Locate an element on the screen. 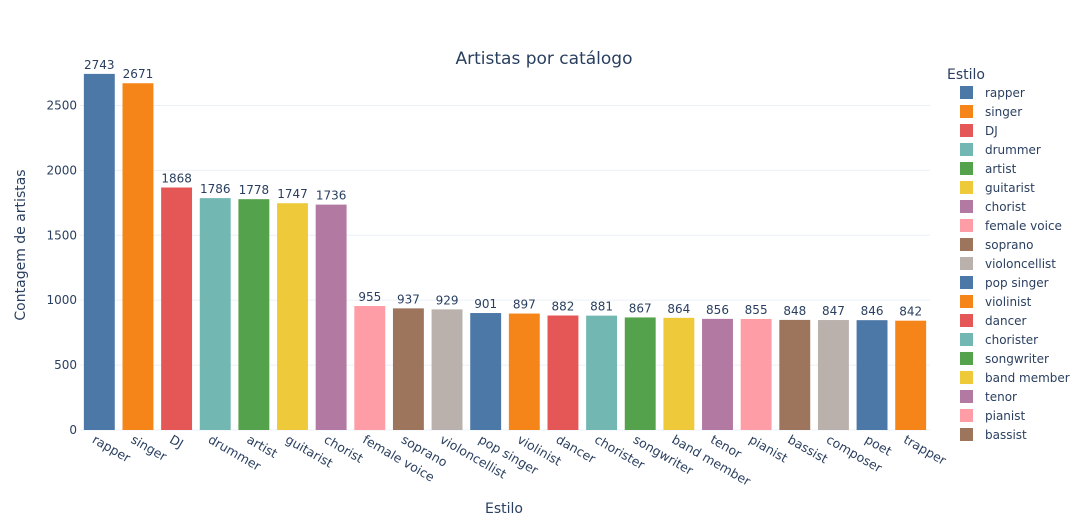 This screenshot has width=1088, height=525. x-tick-label: bassist is located at coordinates (807, 449).